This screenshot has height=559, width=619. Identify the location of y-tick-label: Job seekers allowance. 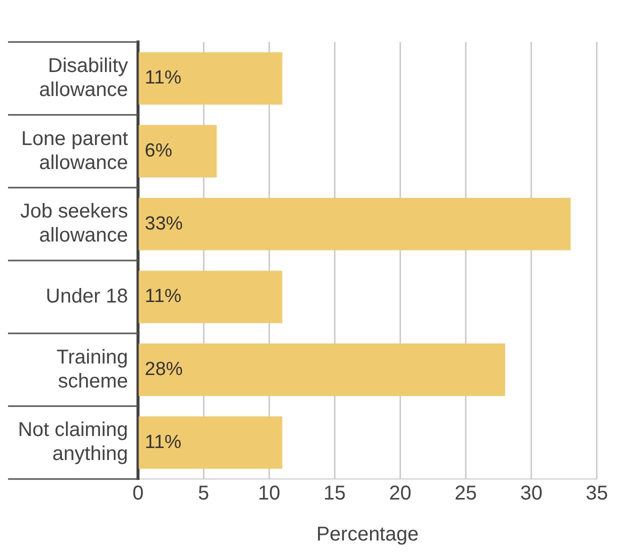
(74, 223).